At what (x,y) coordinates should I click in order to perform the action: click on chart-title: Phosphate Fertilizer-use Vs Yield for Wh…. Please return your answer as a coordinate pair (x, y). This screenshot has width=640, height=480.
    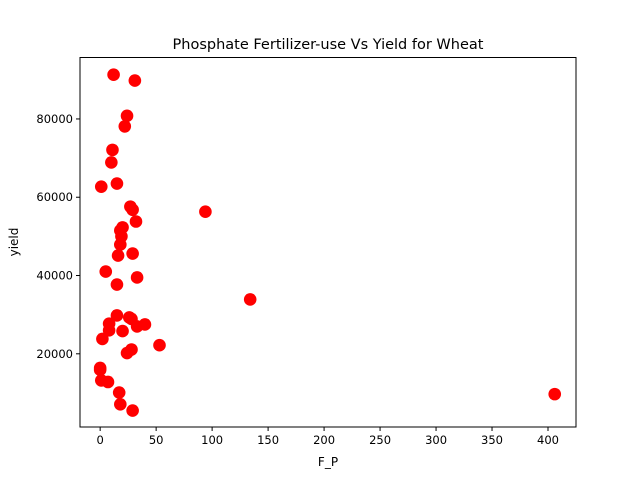
    Looking at the image, I should click on (328, 45).